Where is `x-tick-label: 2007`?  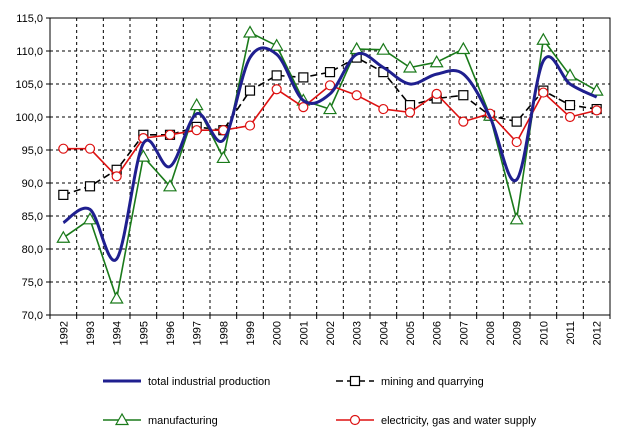 x-tick-label: 2007 is located at coordinates (464, 333).